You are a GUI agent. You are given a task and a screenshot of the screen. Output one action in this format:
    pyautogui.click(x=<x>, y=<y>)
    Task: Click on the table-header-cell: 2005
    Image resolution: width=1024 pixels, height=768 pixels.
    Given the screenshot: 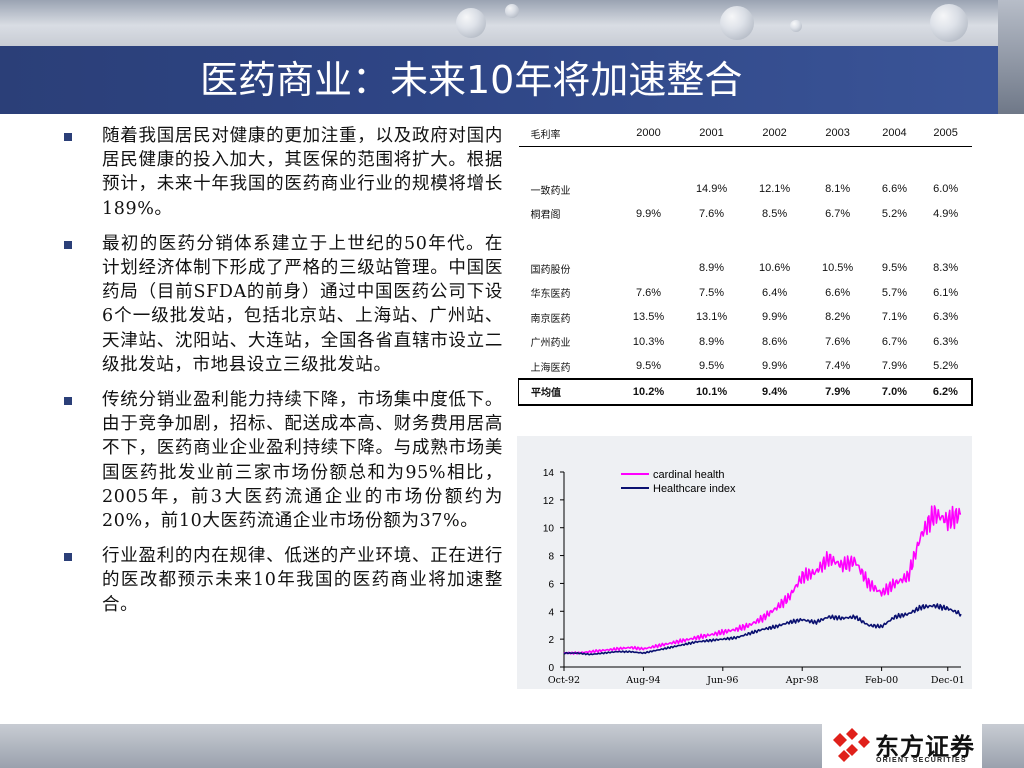 What is the action you would take?
    pyautogui.click(x=945, y=133)
    